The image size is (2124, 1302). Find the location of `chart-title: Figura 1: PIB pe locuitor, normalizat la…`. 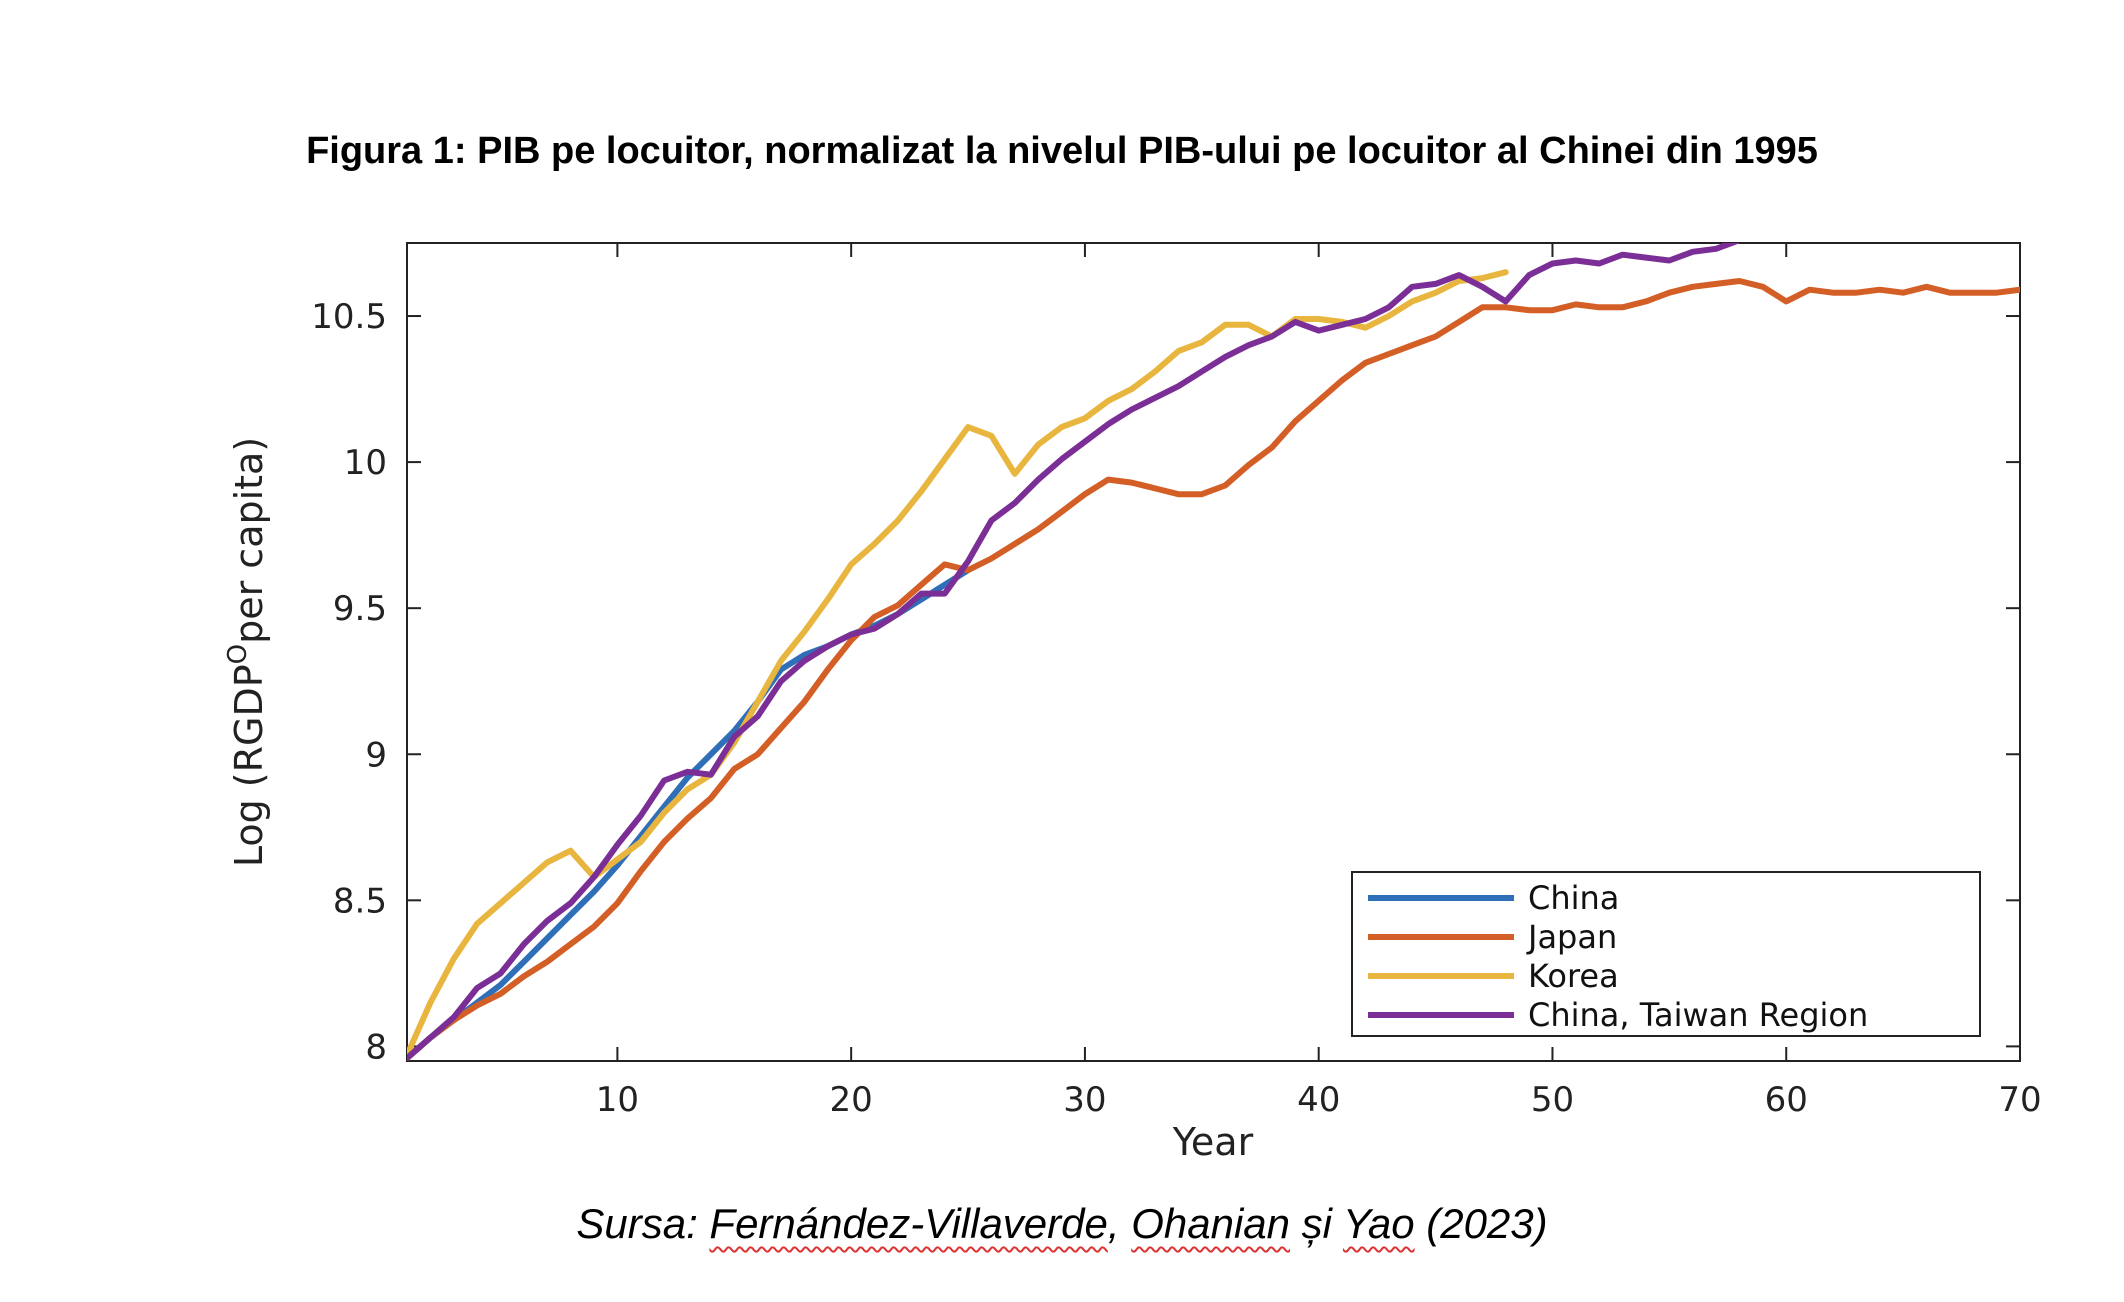

chart-title: Figura 1: PIB pe locuitor, normalizat la… is located at coordinates (1062, 151).